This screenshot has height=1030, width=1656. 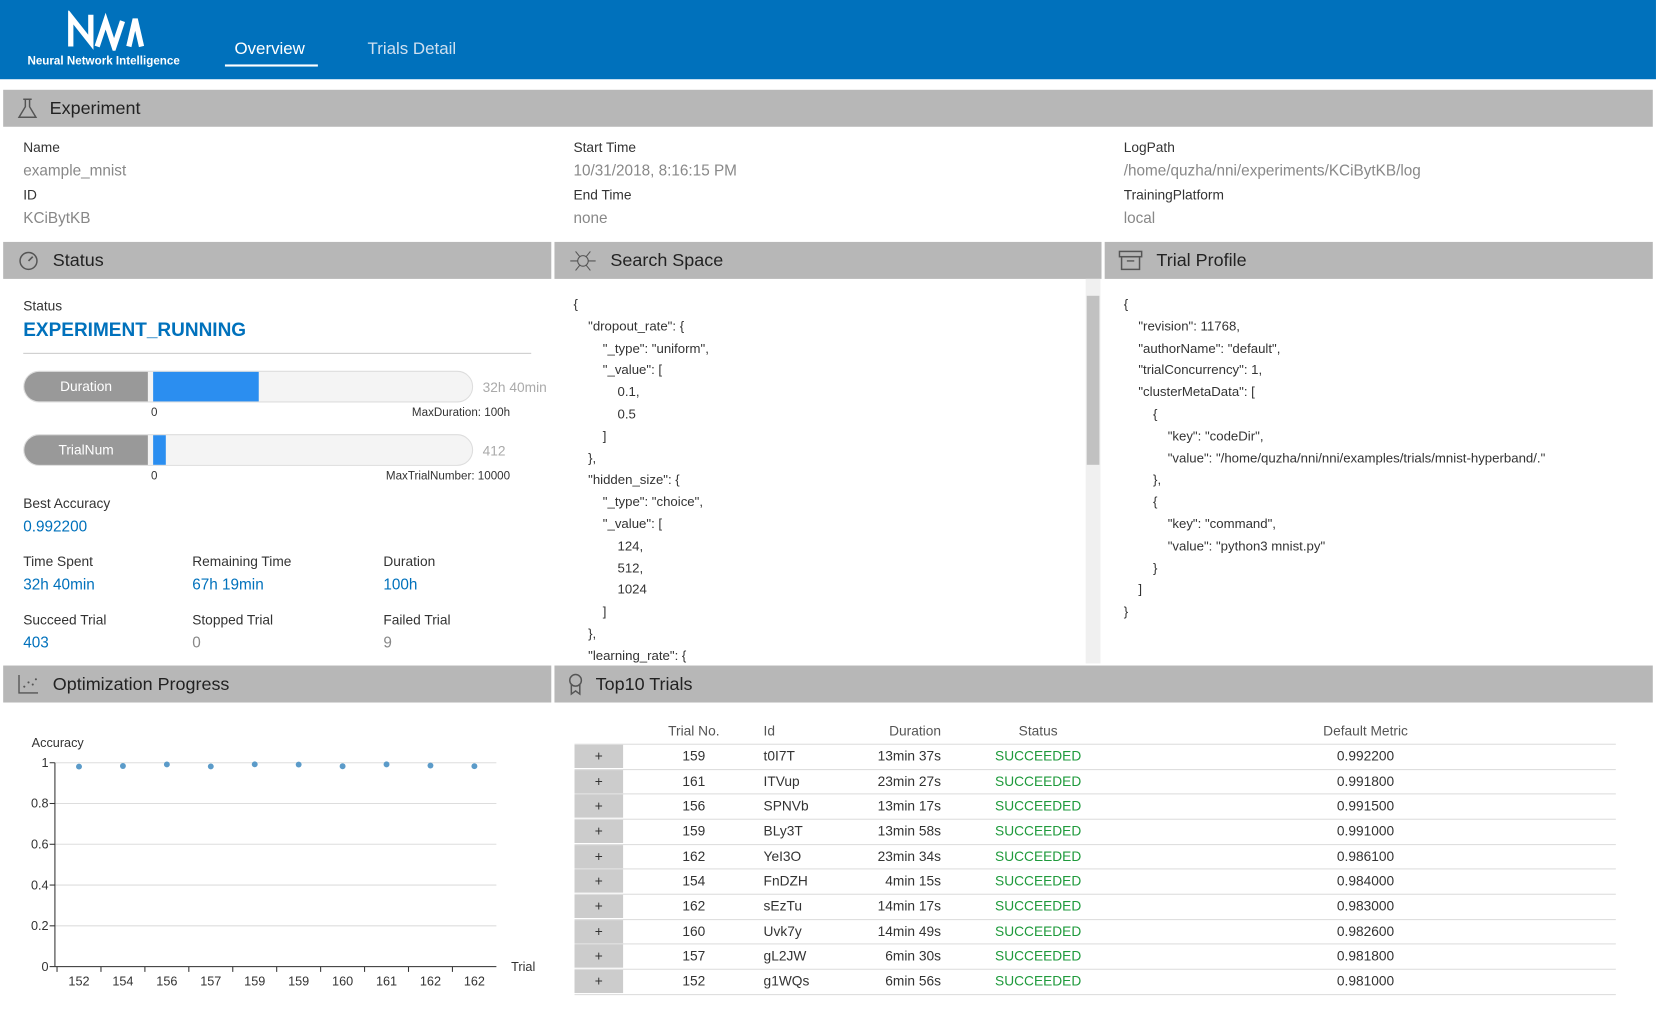 What do you see at coordinates (1365, 881) in the screenshot?
I see `table-cell: 0.984000` at bounding box center [1365, 881].